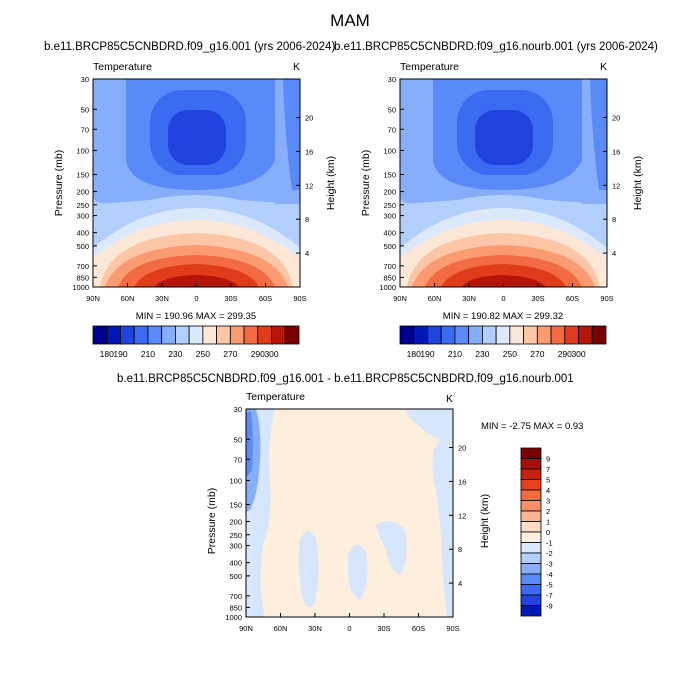 The height and width of the screenshot is (700, 700). Describe the element at coordinates (235, 607) in the screenshot. I see `panel3-ytick-label: 850` at that location.